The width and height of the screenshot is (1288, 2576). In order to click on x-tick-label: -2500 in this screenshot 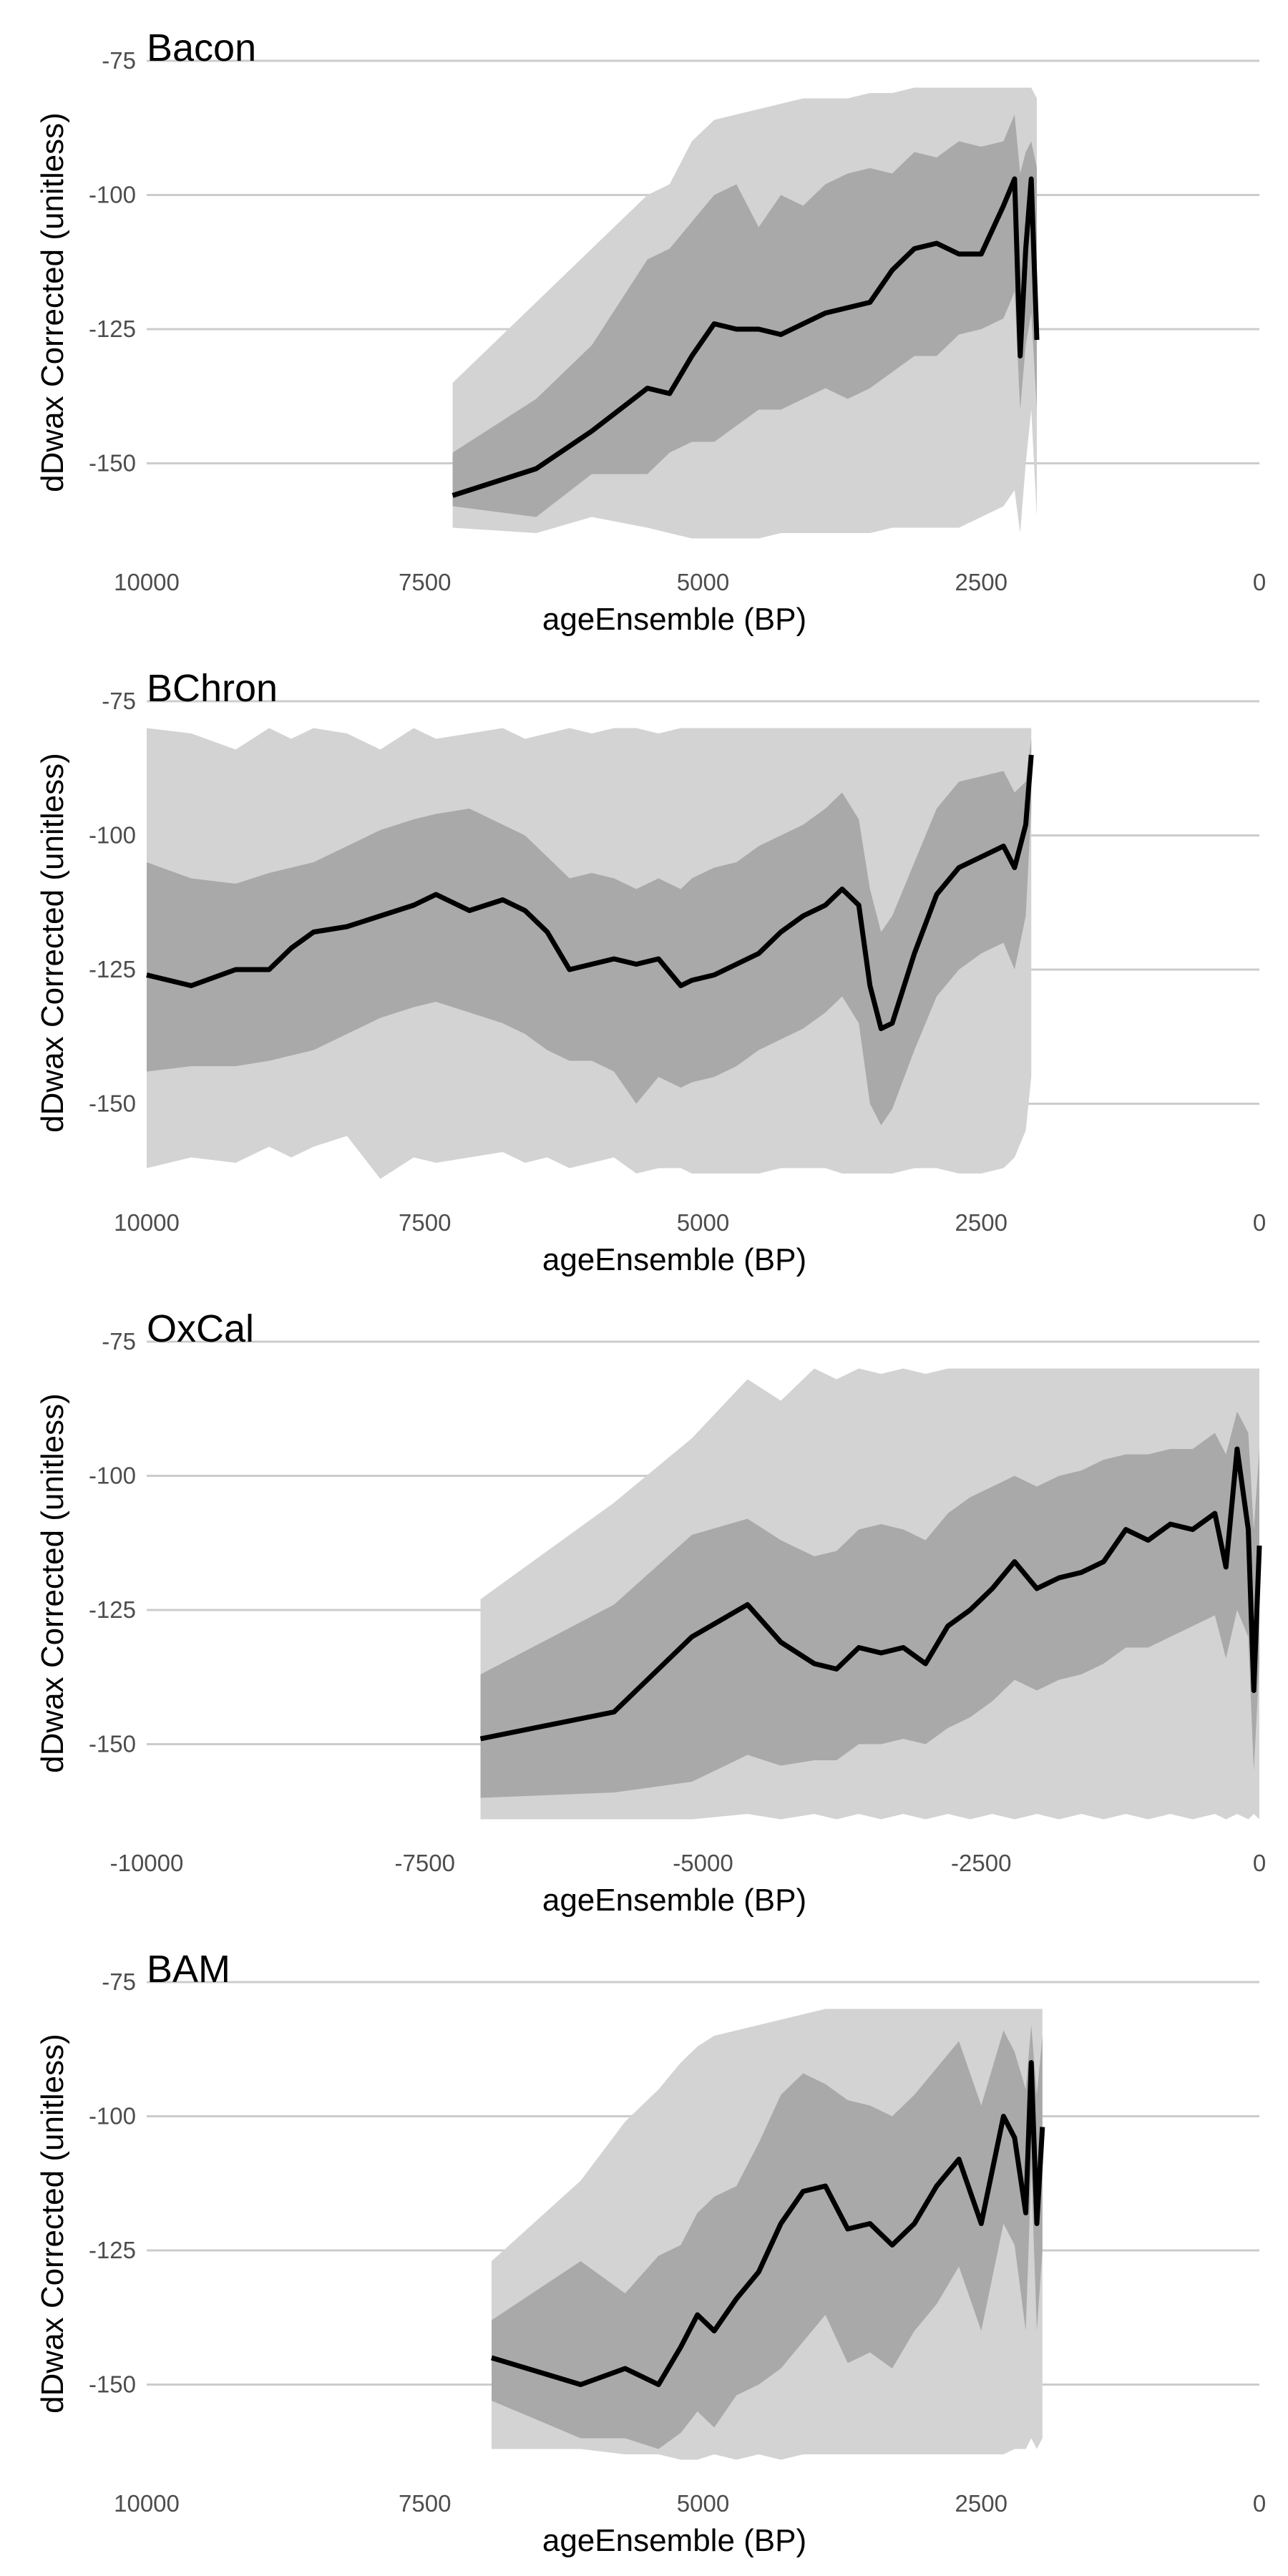, I will do `click(981, 1863)`.